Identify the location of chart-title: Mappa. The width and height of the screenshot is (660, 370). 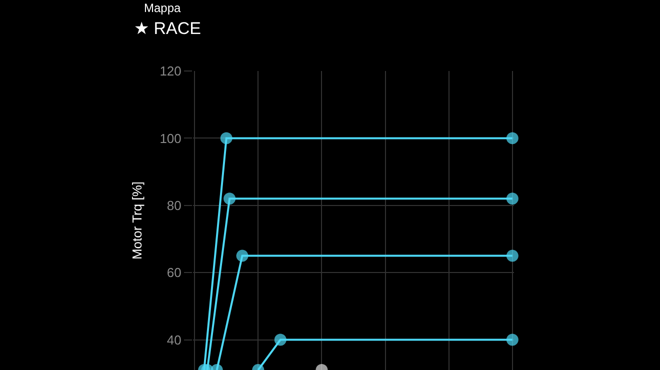
(163, 8).